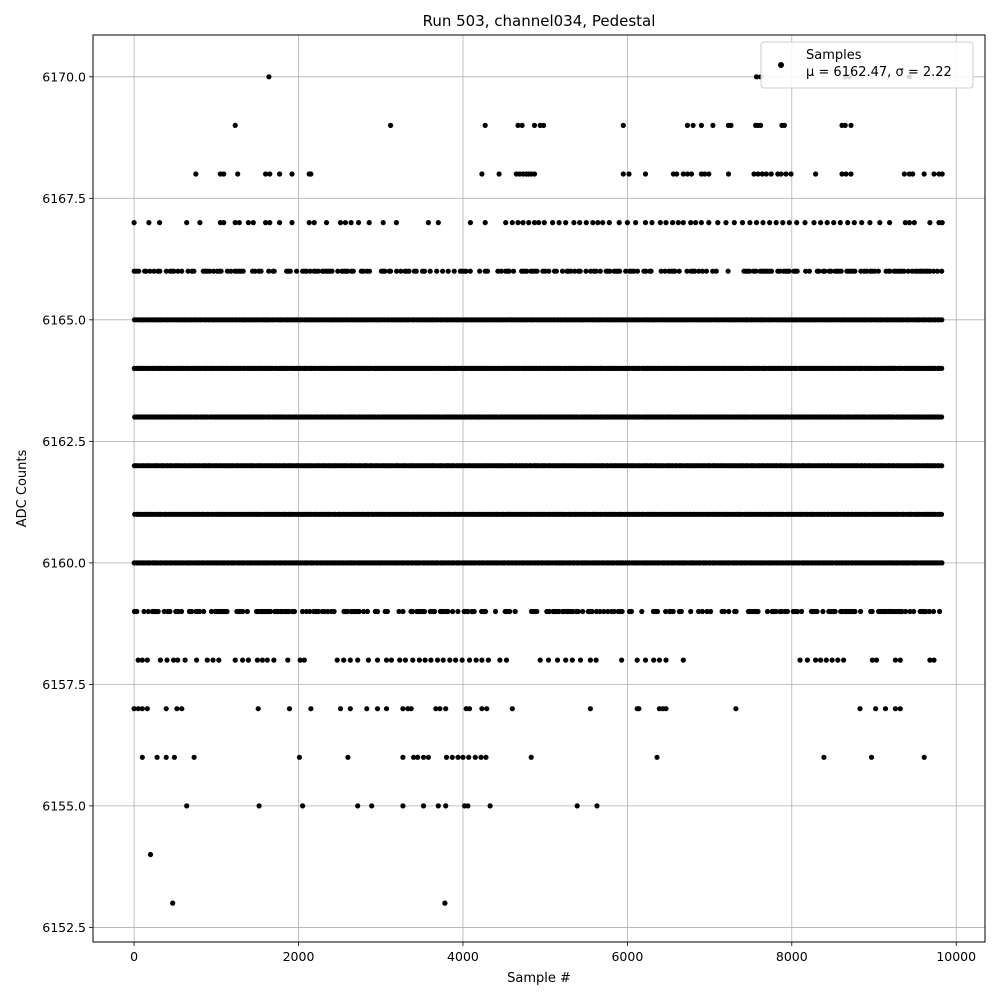 Image resolution: width=1000 pixels, height=1000 pixels. Describe the element at coordinates (539, 21) in the screenshot. I see `chart-title: Run 503, channel034, Pedestal` at that location.